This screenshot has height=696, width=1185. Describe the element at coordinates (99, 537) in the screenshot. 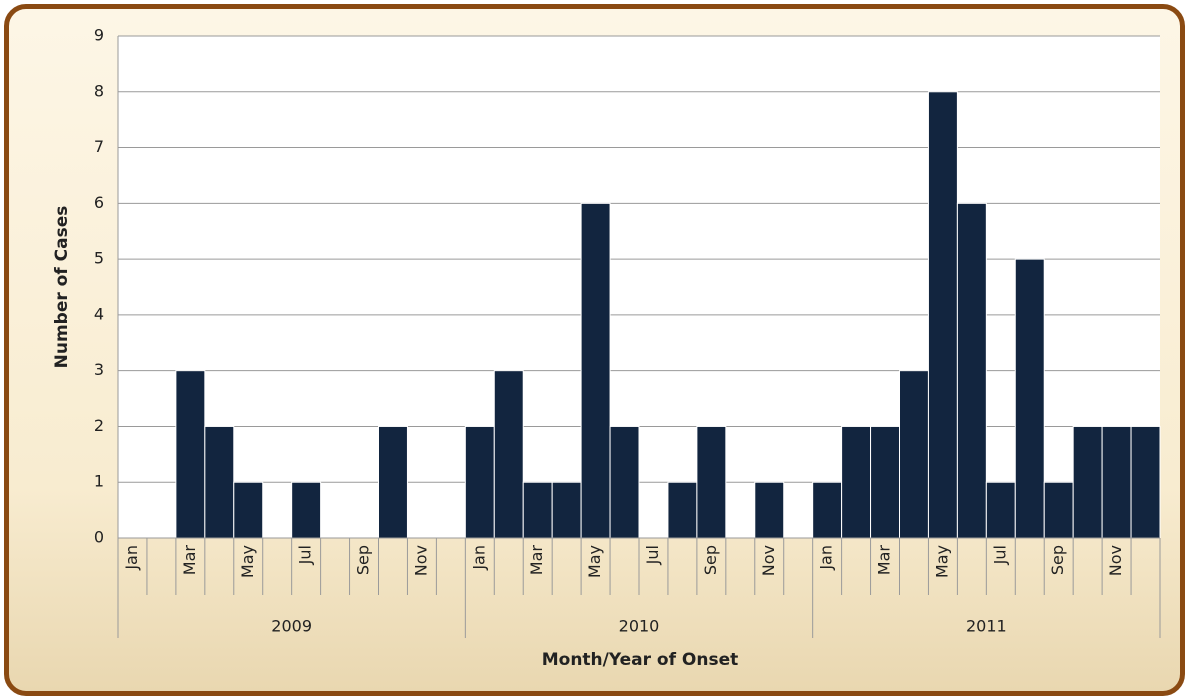

I see `y-tick-label: 0` at that location.